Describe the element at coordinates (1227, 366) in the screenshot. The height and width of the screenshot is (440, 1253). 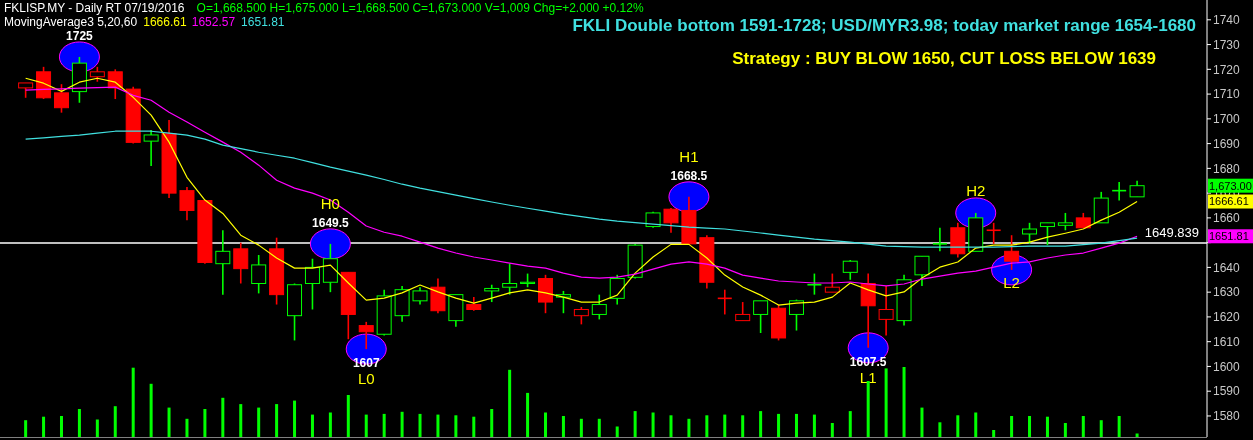
I see `y-tick-label: 1600` at that location.